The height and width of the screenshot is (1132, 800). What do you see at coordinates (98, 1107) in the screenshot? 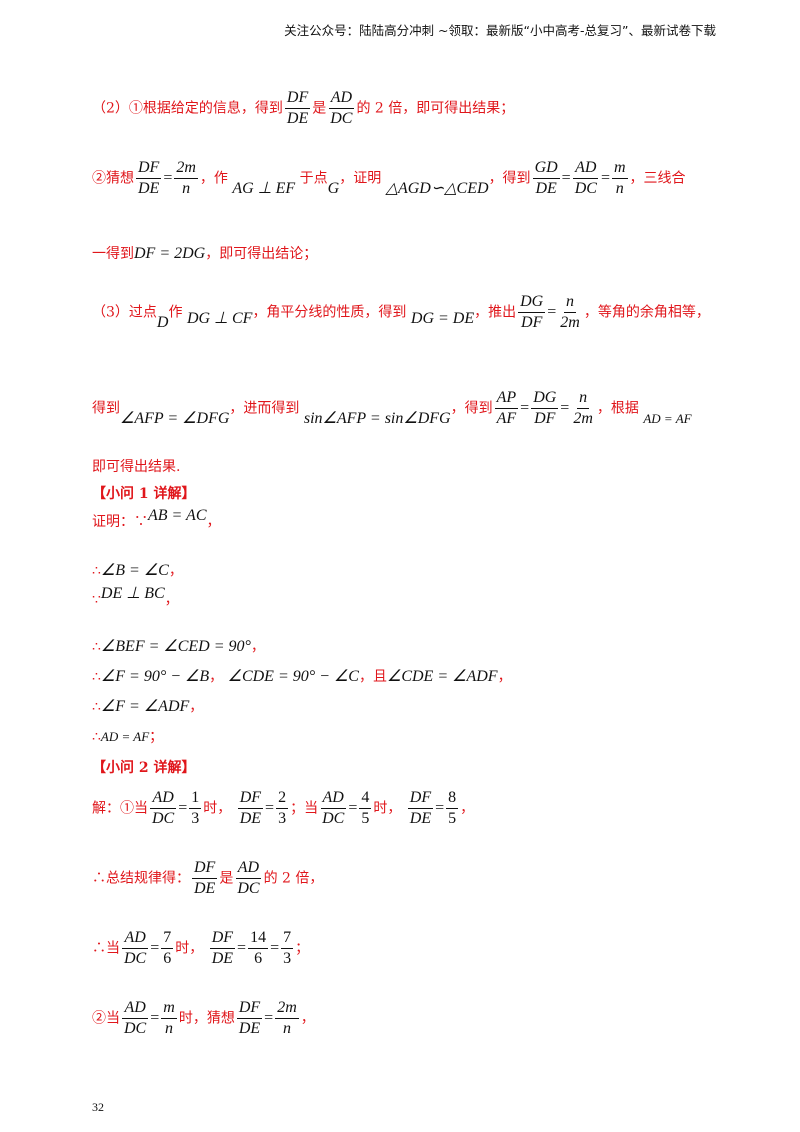
I see `page-number: 32` at bounding box center [98, 1107].